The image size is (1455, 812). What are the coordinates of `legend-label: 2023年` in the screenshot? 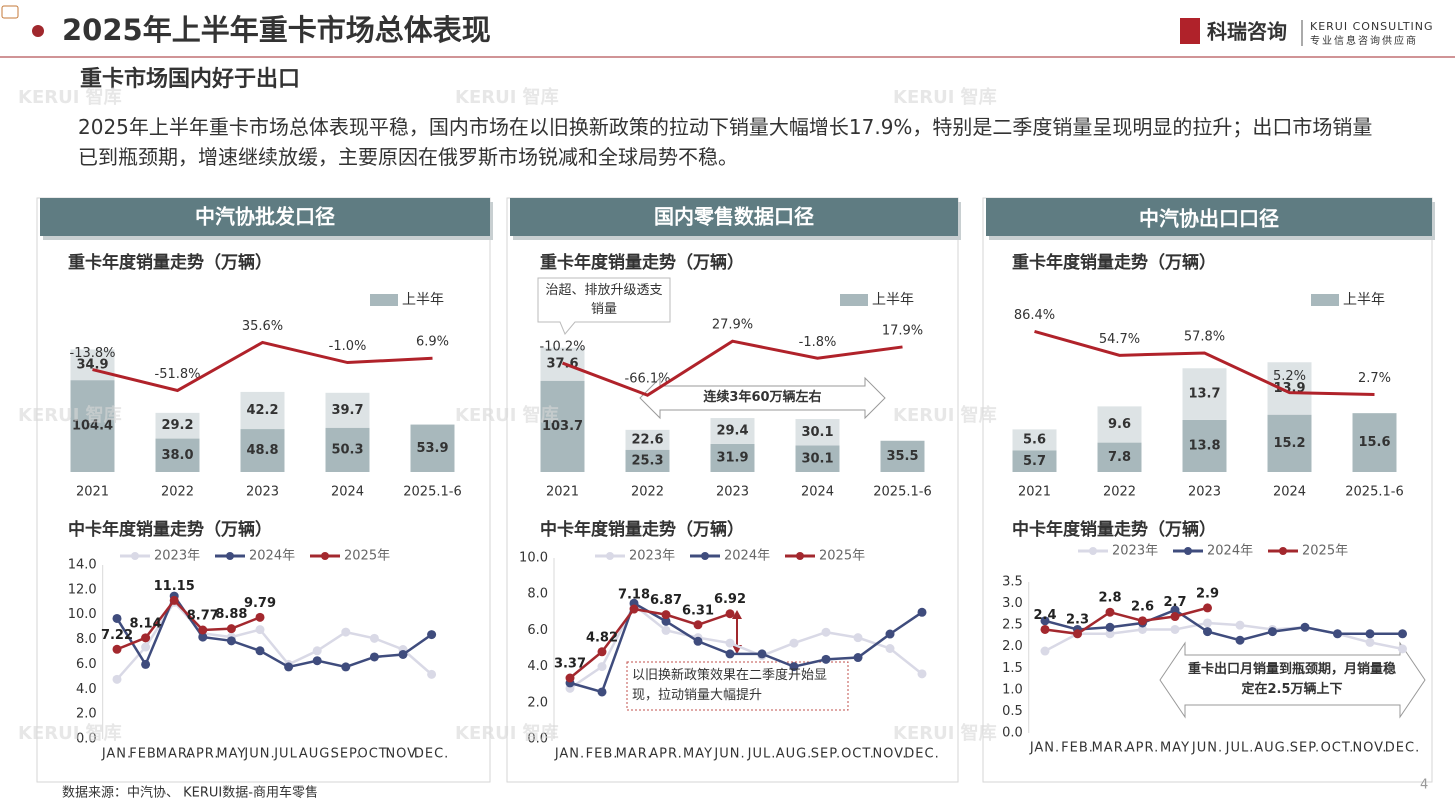 It's located at (1135, 551).